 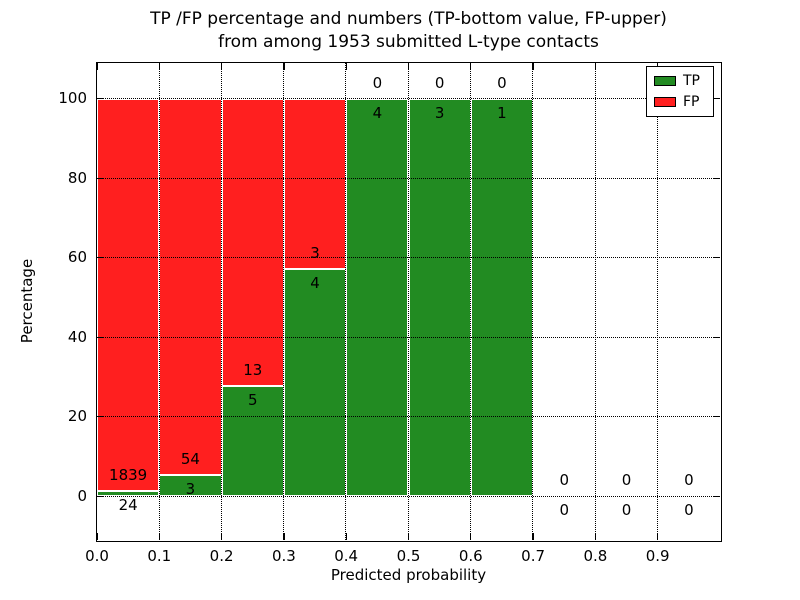 I want to click on x-axis-label: Predicted probability, so click(x=408, y=575).